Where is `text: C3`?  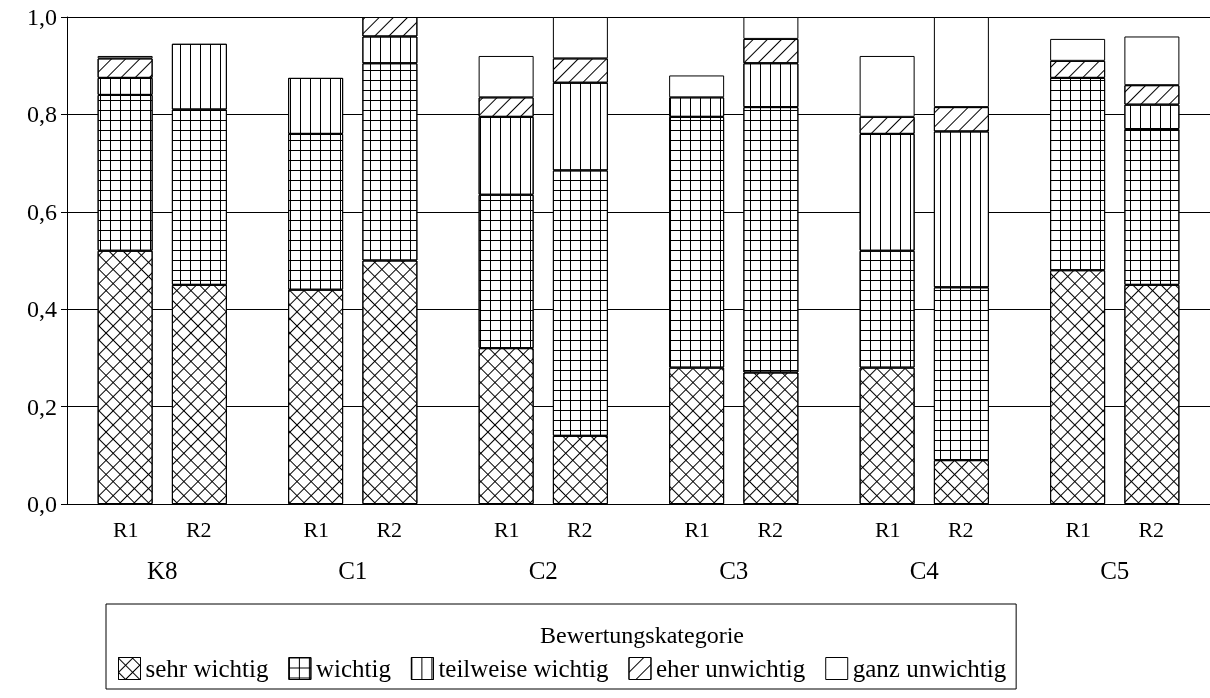 text: C3 is located at coordinates (734, 570).